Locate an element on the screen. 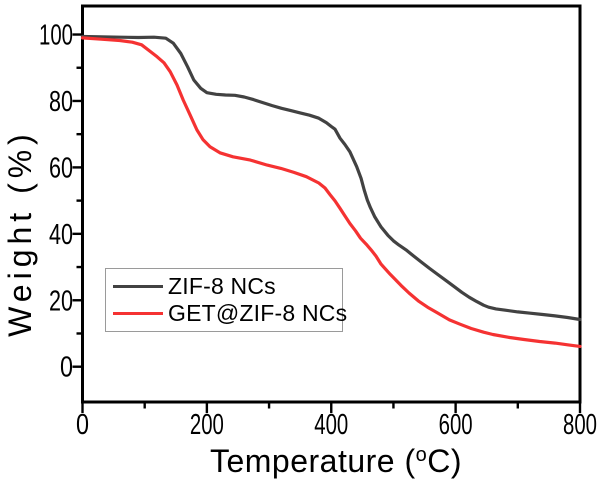  y-tick-label: 0 is located at coordinates (66, 368).